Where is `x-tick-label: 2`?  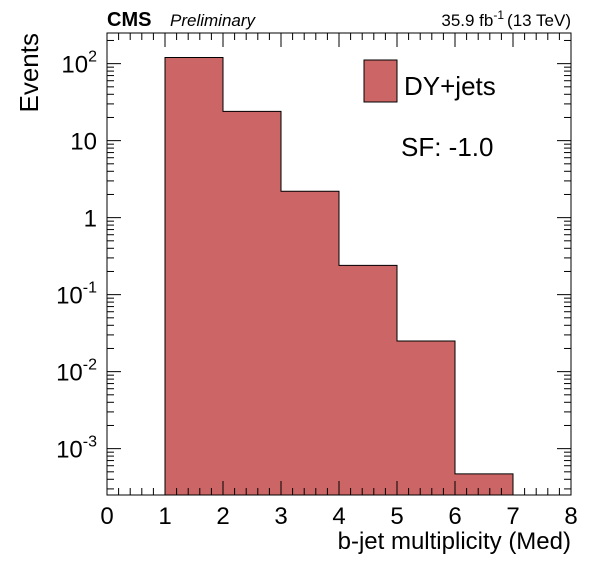
x-tick-label: 2 is located at coordinates (222, 516).